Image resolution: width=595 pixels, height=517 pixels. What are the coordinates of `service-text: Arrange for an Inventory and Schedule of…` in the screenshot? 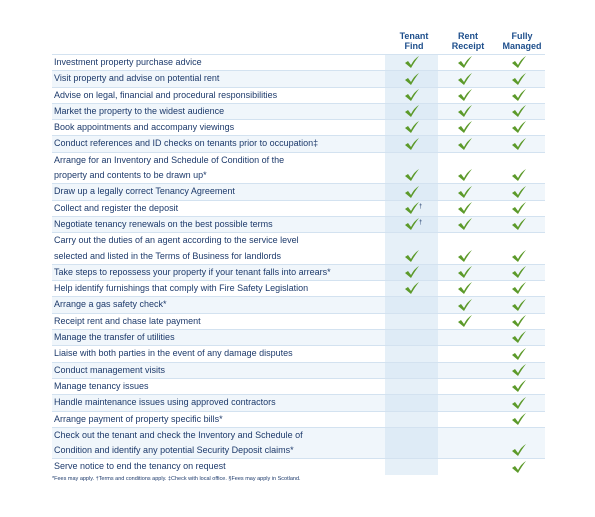 It's located at (218, 168).